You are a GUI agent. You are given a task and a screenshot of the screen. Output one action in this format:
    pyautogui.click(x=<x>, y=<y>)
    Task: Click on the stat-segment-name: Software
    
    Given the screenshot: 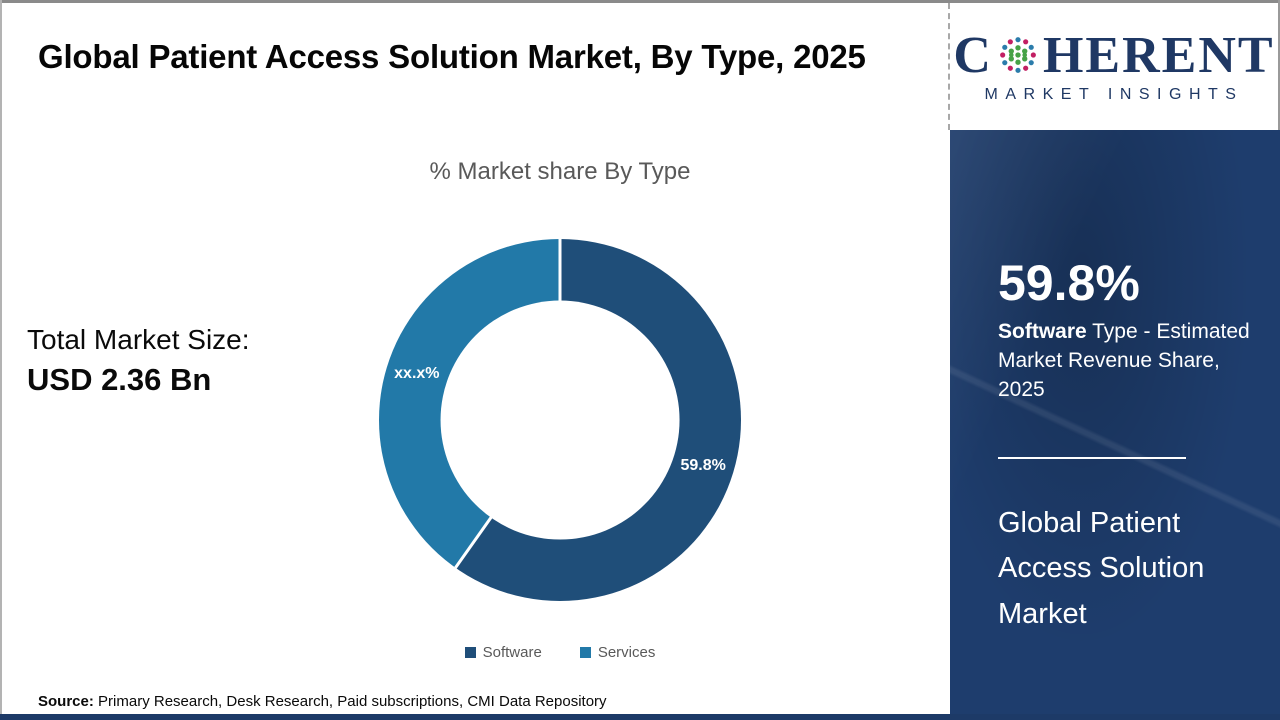 What is the action you would take?
    pyautogui.click(x=1042, y=331)
    